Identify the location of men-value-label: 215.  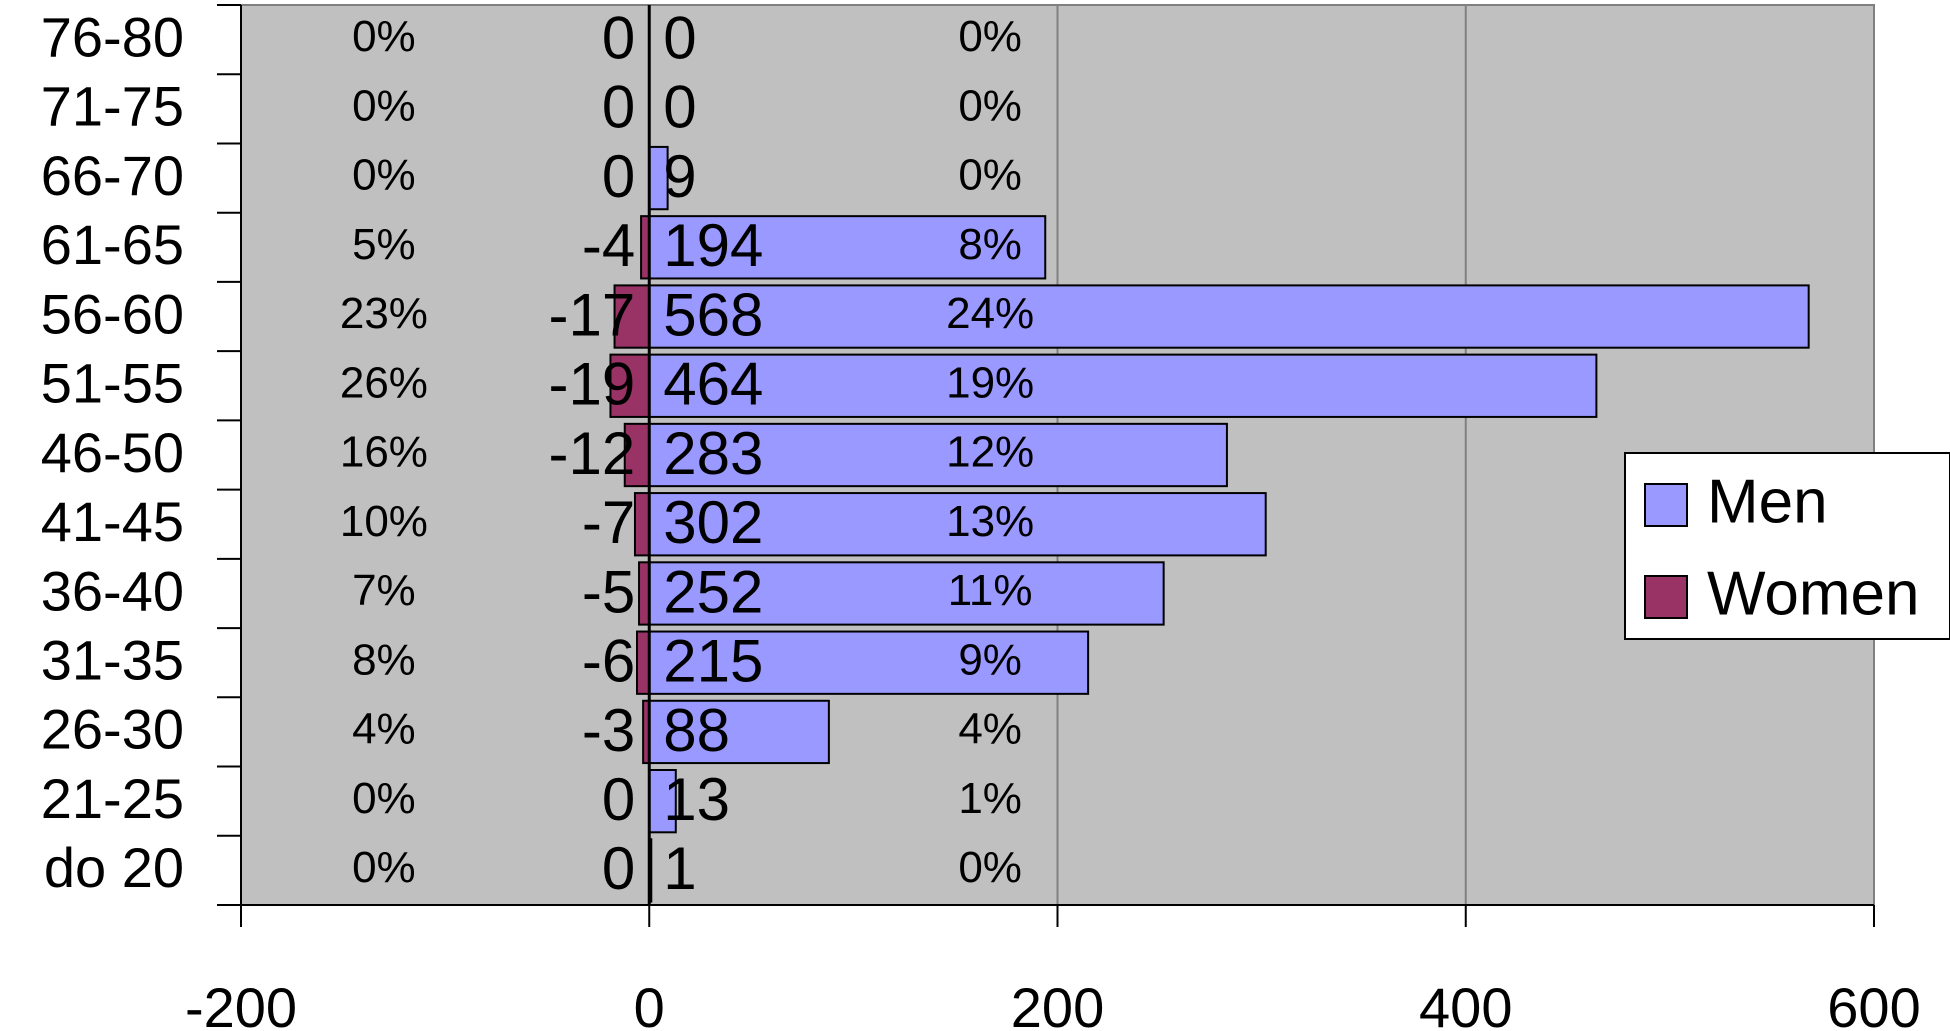
(713, 661).